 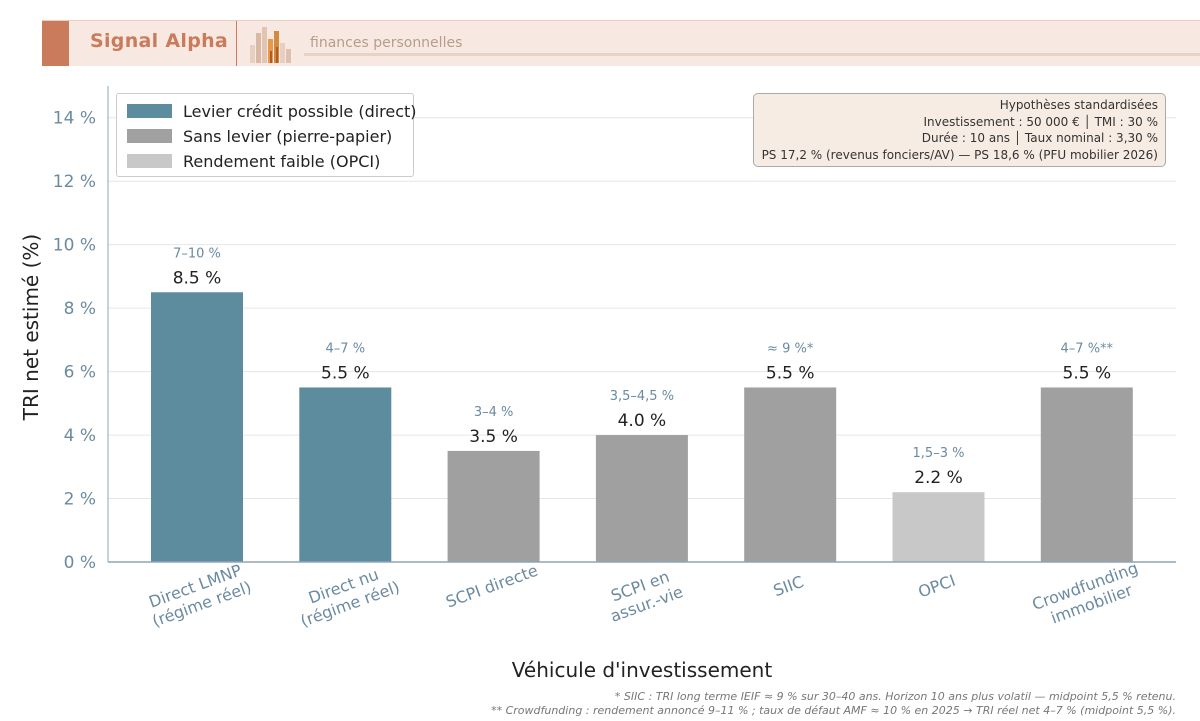 What do you see at coordinates (643, 595) in the screenshot?
I see `x-tick-label: SCPI enassur.-vie` at bounding box center [643, 595].